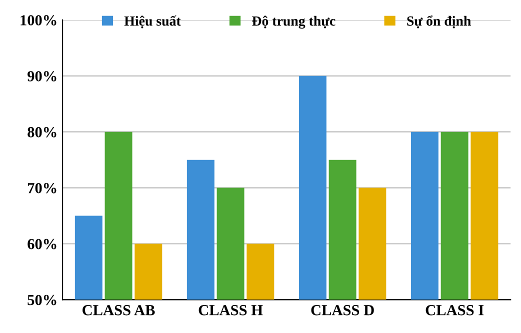 Image resolution: width=521 pixels, height=333 pixels. What do you see at coordinates (230, 310) in the screenshot?
I see `x-tick-label: CLASS H` at bounding box center [230, 310].